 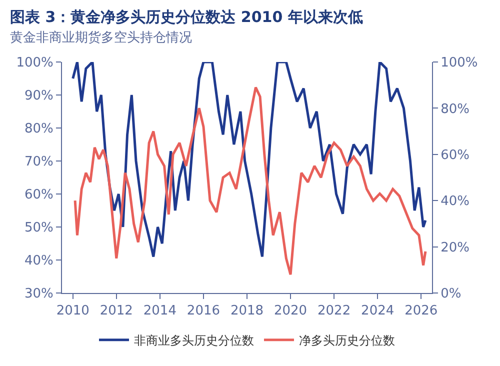 What do you see at coordinates (39, 294) in the screenshot?
I see `y-tick-label: 30%` at bounding box center [39, 294].